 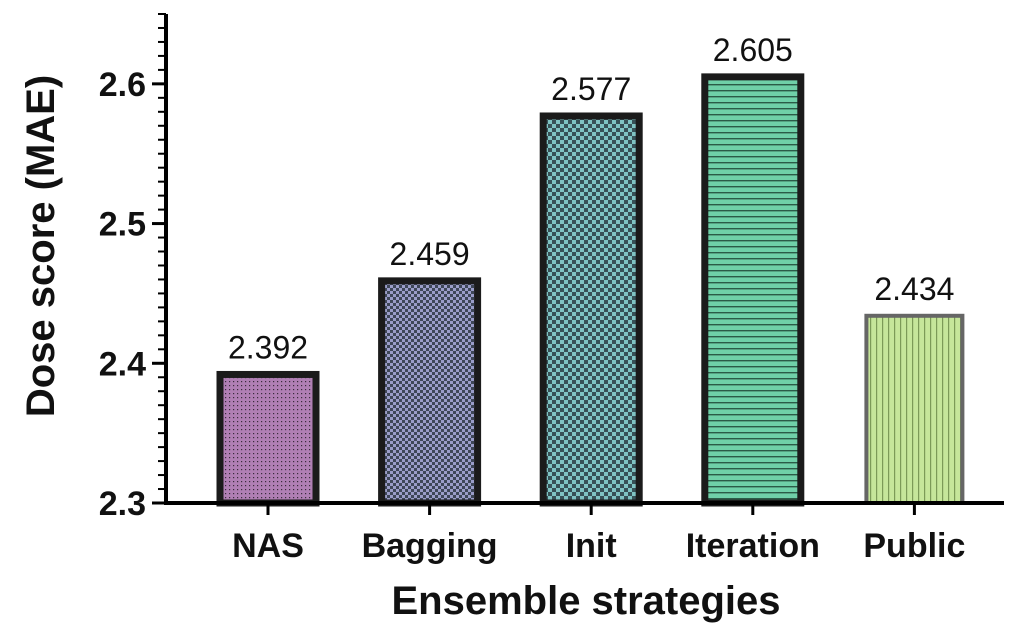 What do you see at coordinates (122, 364) in the screenshot?
I see `y-tick-label: 2.4` at bounding box center [122, 364].